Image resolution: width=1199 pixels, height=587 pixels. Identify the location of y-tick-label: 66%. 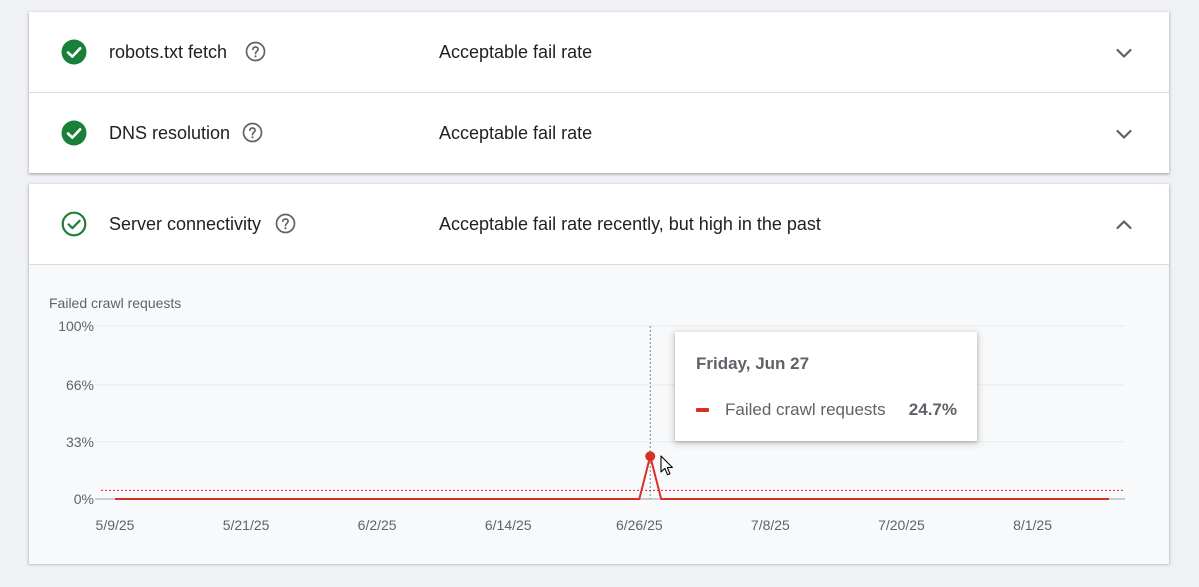
(80, 385).